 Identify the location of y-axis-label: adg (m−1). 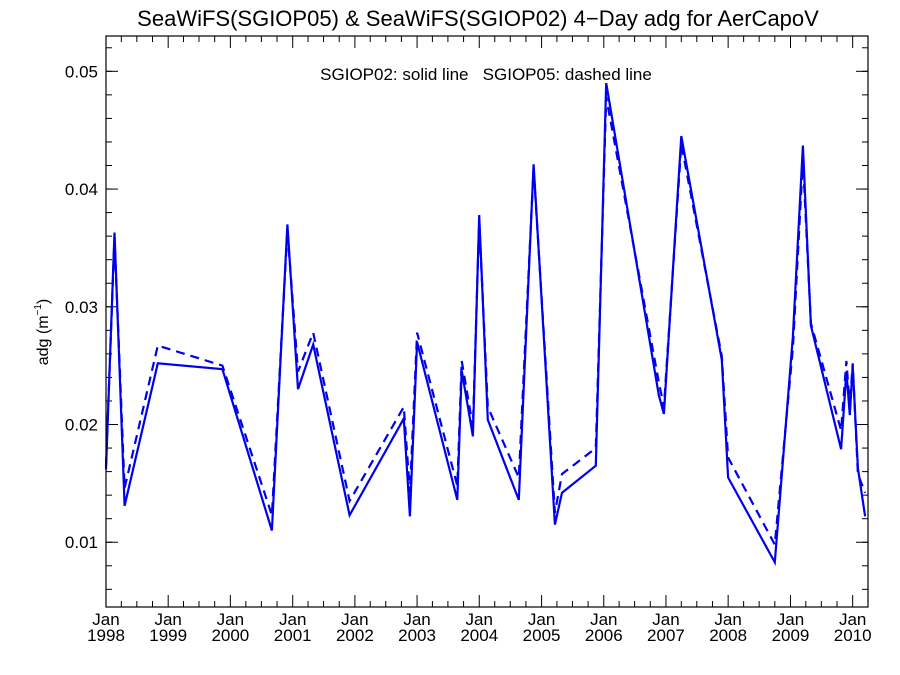
(42, 332).